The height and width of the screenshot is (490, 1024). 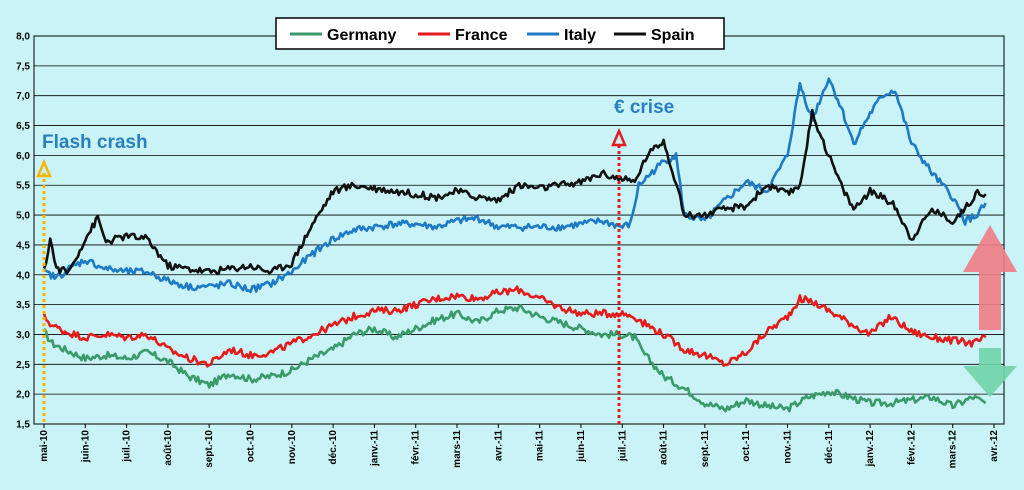 I want to click on y-tick-label: 1,5, so click(x=23, y=425).